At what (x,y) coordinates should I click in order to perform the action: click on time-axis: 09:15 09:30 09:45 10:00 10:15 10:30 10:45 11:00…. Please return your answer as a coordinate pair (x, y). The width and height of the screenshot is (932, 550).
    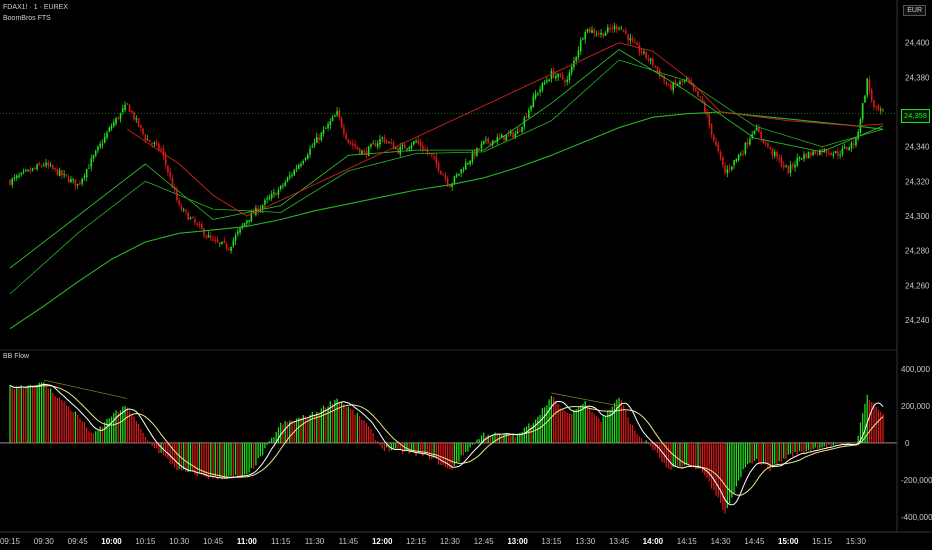
    Looking at the image, I should click on (466, 538).